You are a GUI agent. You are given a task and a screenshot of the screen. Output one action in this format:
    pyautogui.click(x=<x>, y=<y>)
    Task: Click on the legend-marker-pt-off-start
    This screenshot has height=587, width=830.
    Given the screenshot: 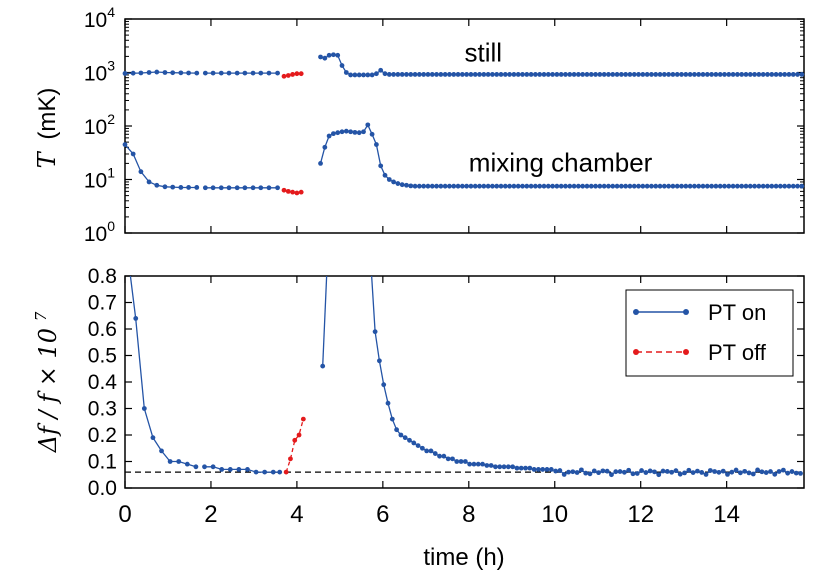 What is the action you would take?
    pyautogui.click(x=636, y=352)
    